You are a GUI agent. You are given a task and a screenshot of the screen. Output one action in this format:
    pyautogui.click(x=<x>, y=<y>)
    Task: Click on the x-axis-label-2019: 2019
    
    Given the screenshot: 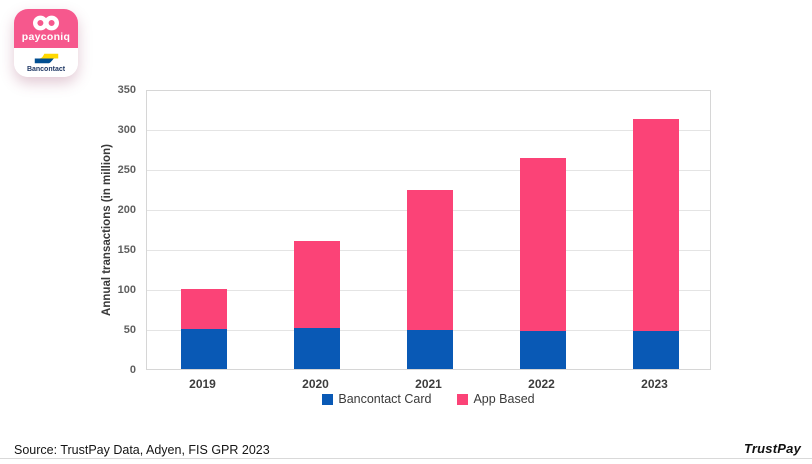 What is the action you would take?
    pyautogui.click(x=202, y=384)
    